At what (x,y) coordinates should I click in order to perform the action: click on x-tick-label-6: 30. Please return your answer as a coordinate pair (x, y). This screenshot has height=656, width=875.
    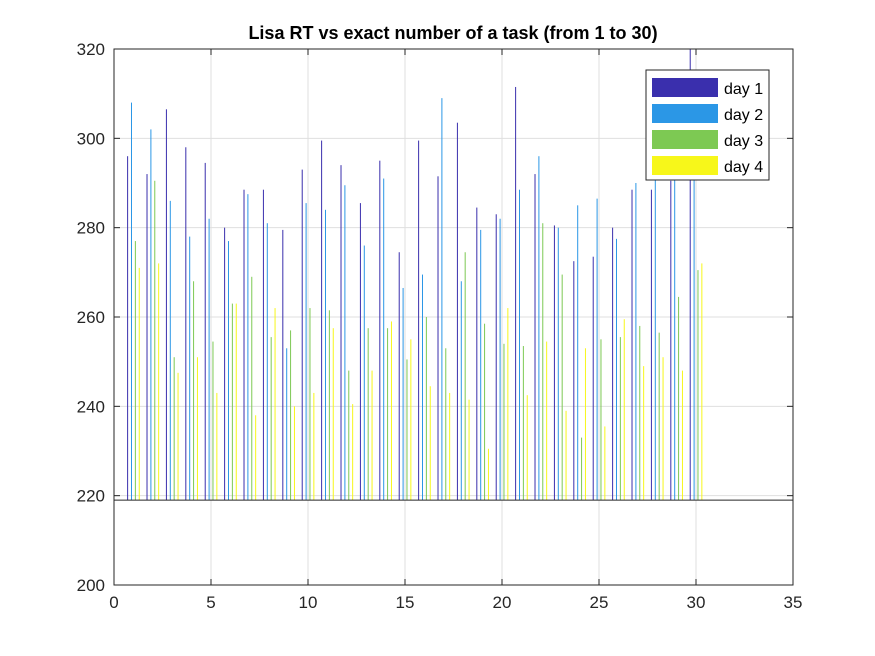
    Looking at the image, I should click on (696, 602).